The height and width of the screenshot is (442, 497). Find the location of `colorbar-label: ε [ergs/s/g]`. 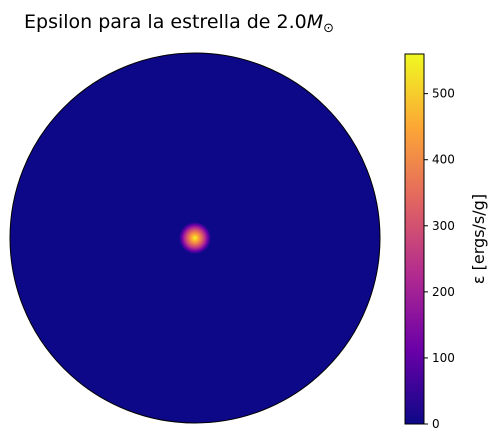

colorbar-label: ε [ergs/s/g] is located at coordinates (478, 239).